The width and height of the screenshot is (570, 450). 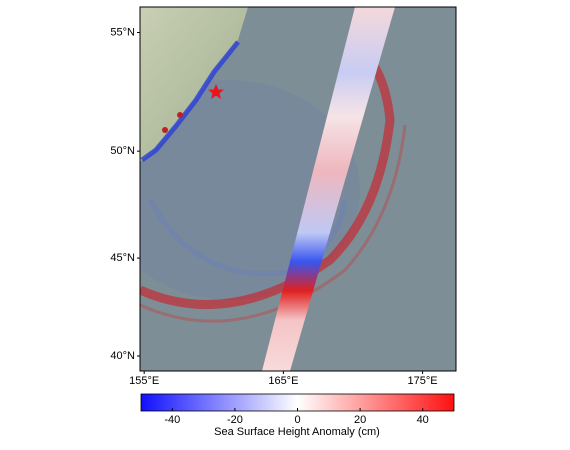 What do you see at coordinates (247, 237) in the screenshot?
I see `wavefront` at bounding box center [247, 237].